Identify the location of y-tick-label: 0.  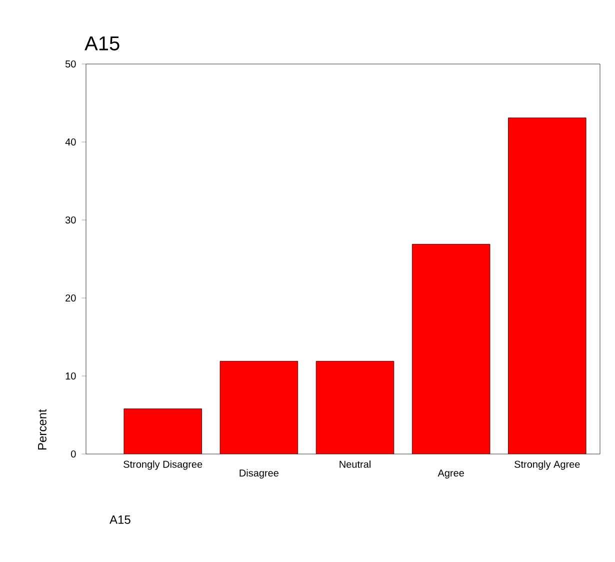
(73, 454).